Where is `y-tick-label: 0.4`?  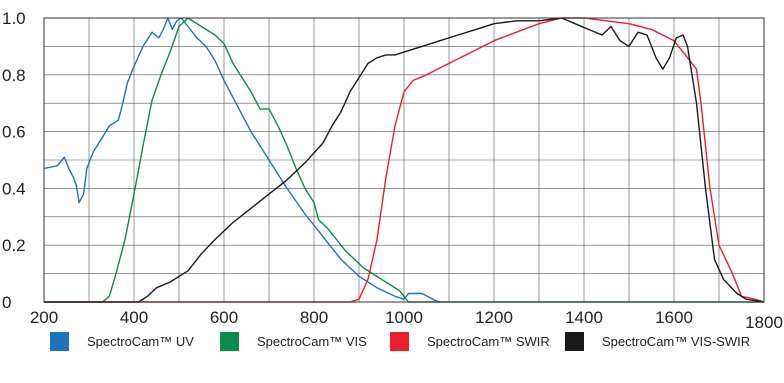 y-tick-label: 0.4 is located at coordinates (14, 188).